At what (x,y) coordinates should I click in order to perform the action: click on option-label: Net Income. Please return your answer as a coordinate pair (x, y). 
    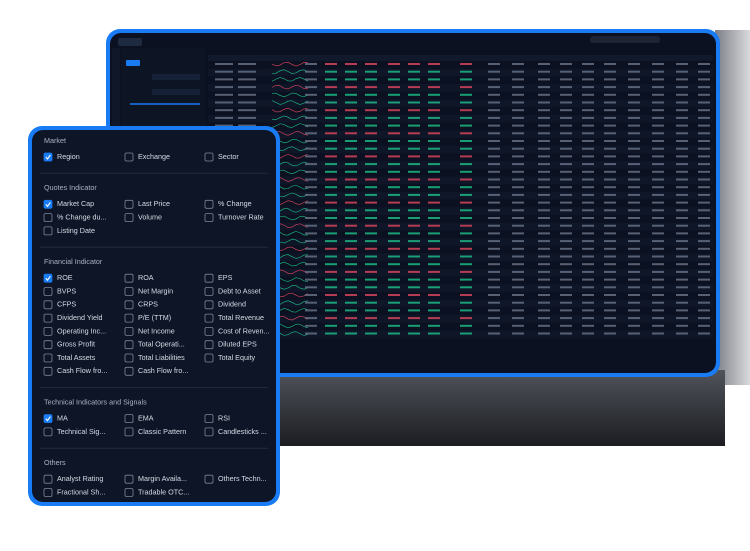
    Looking at the image, I should click on (156, 330).